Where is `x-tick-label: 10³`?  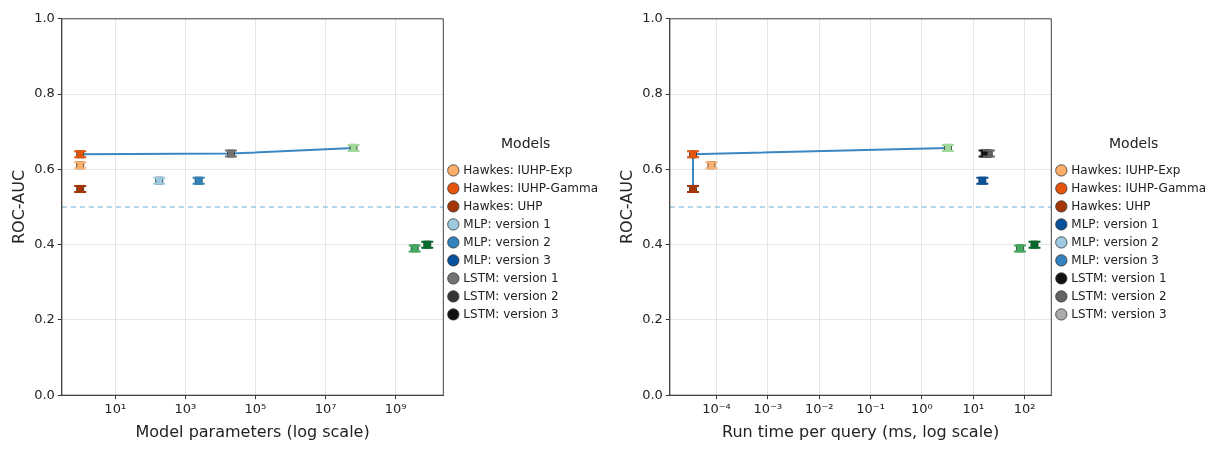
x-tick-label: 10³ is located at coordinates (185, 409).